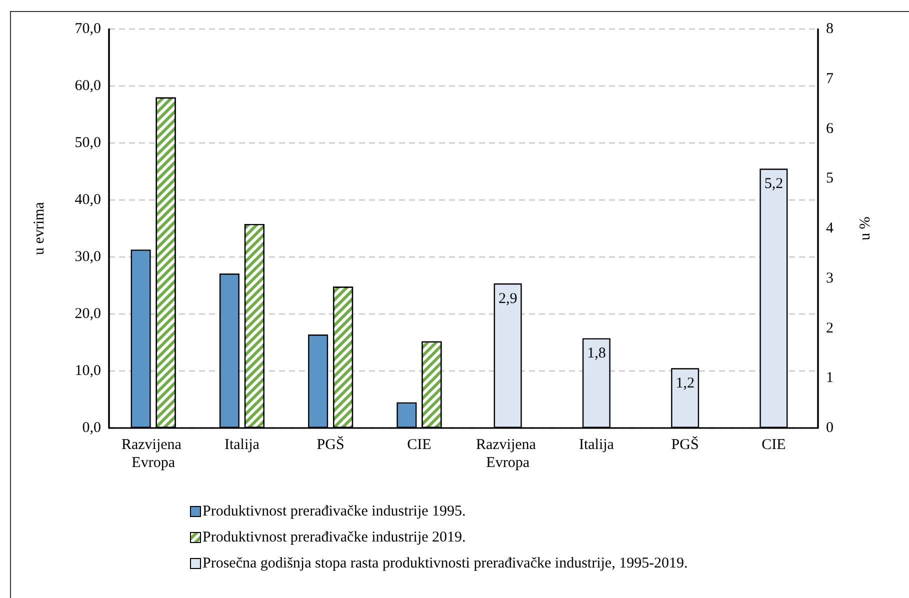 The image size is (909, 598). What do you see at coordinates (87, 314) in the screenshot?
I see `y-tick-label: 20,0` at bounding box center [87, 314].